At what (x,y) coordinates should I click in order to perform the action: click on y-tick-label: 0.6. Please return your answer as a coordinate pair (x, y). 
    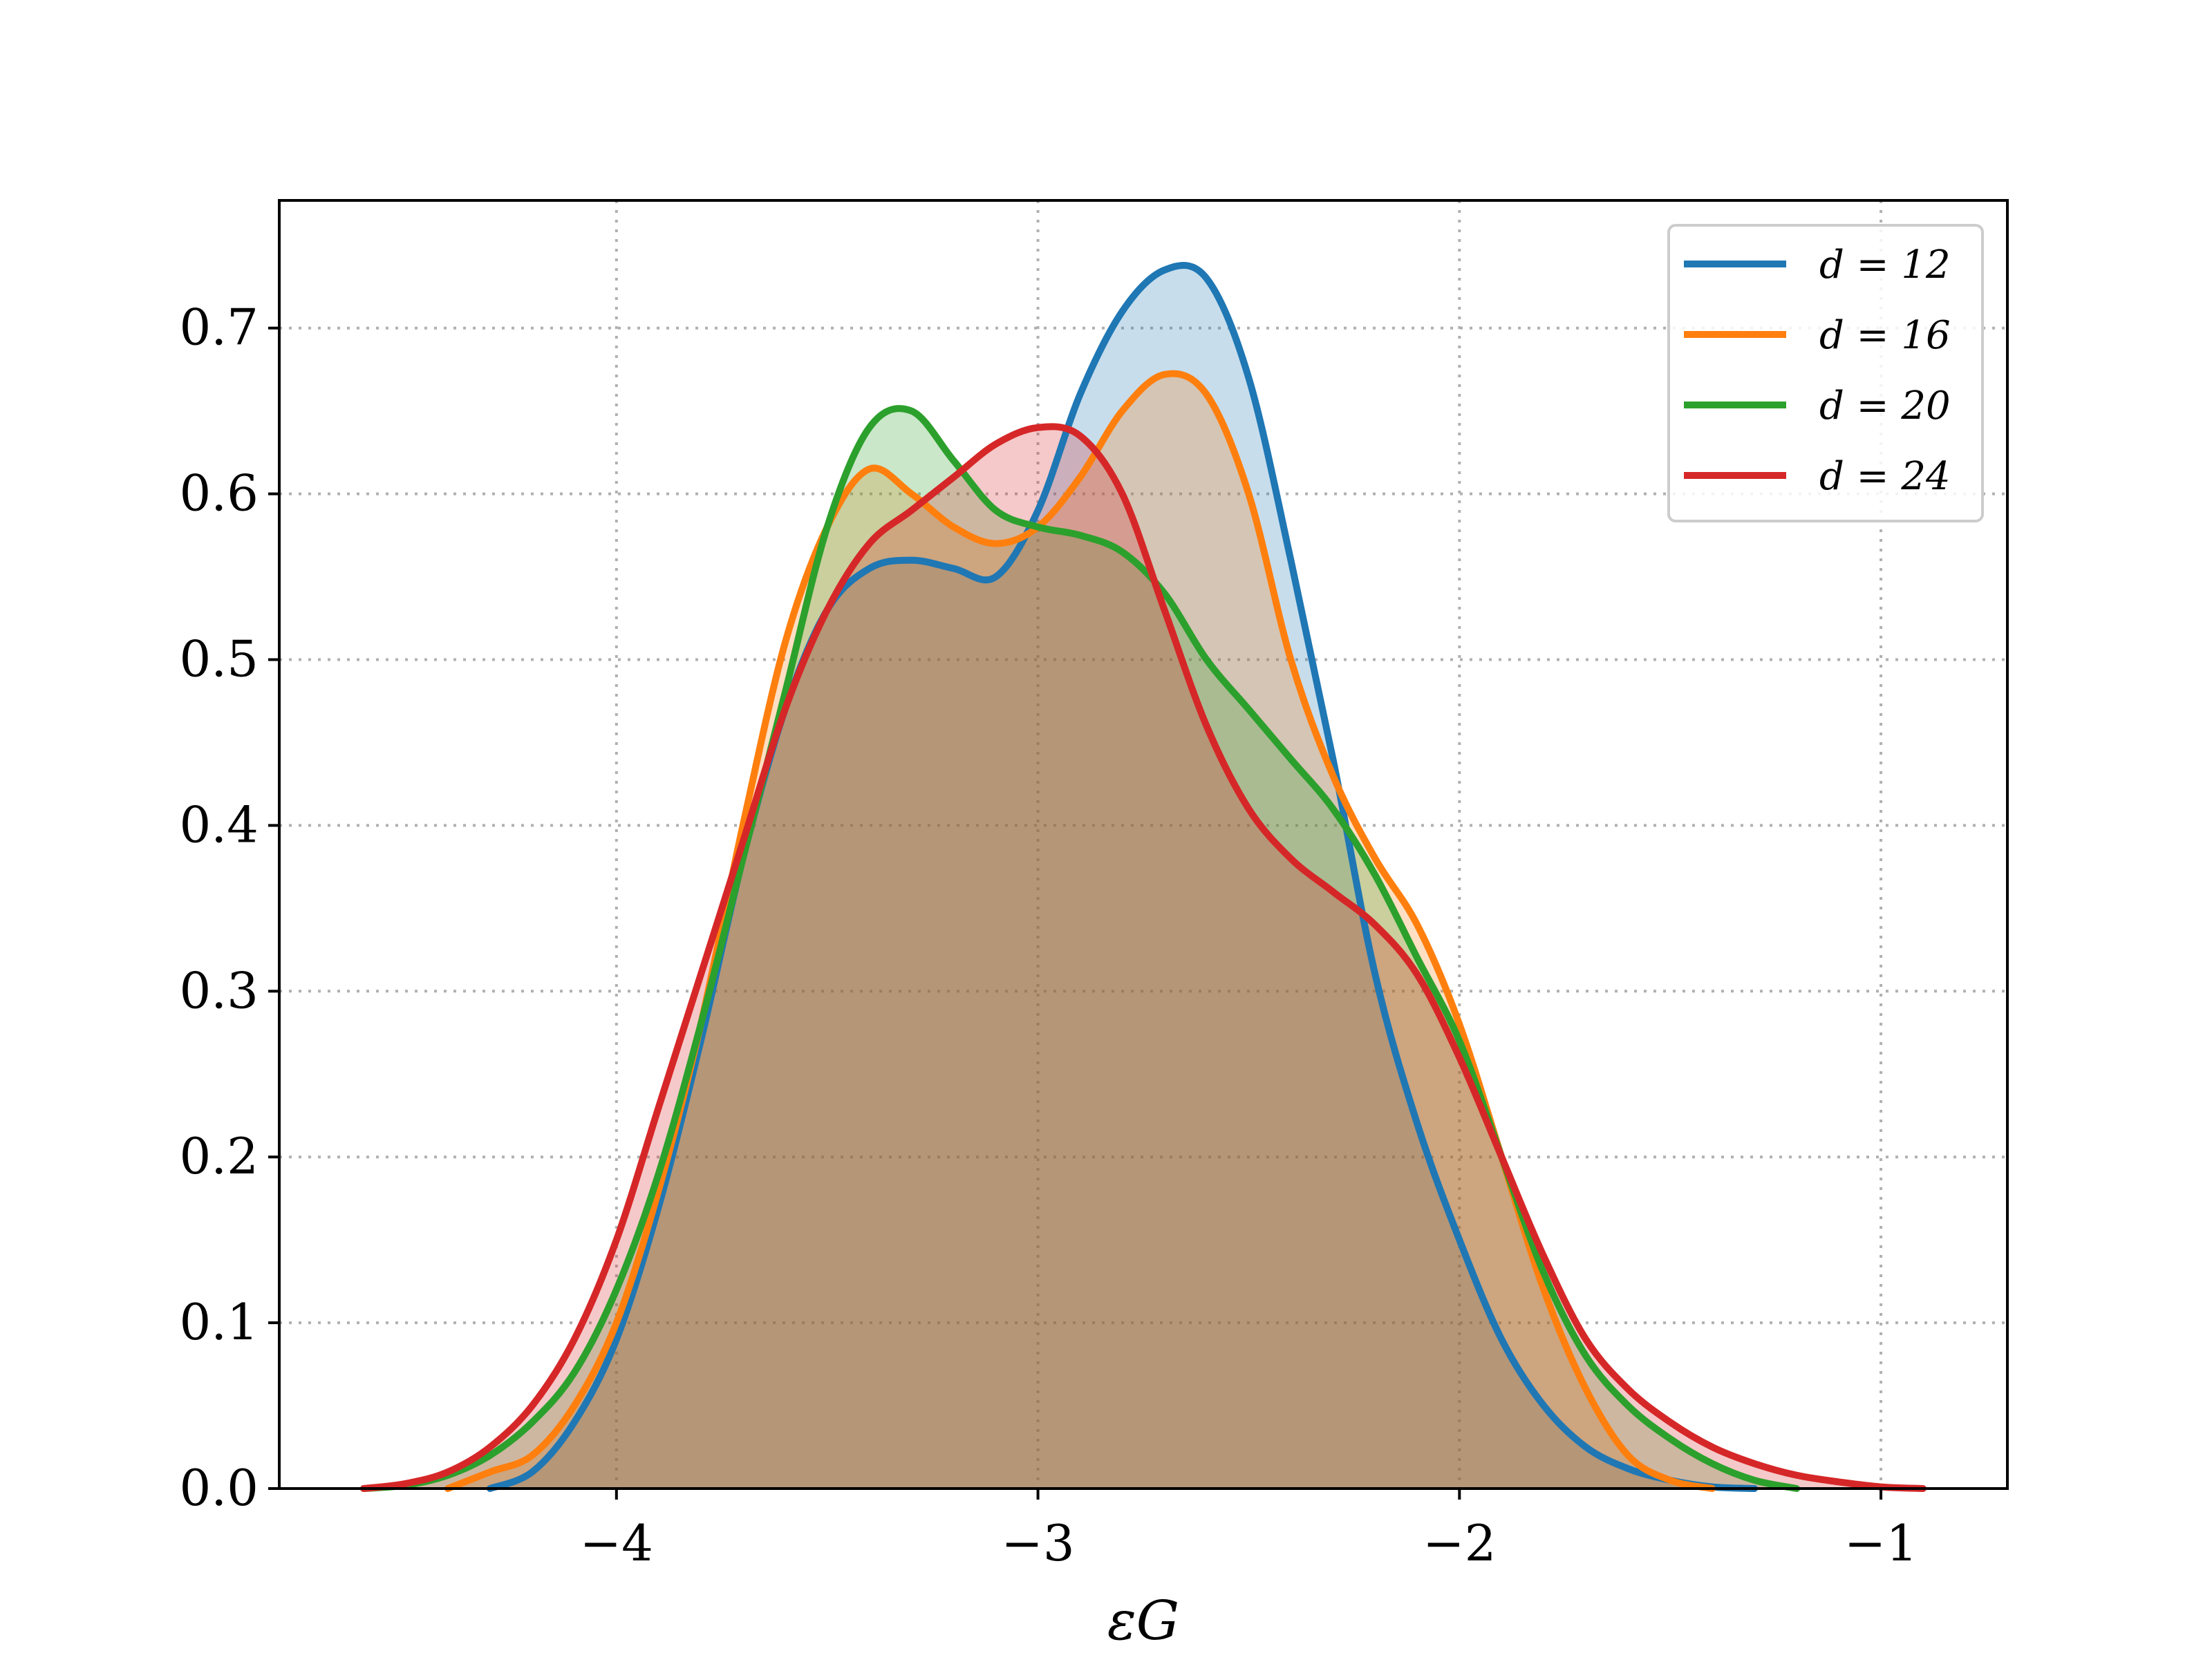
    Looking at the image, I should click on (219, 493).